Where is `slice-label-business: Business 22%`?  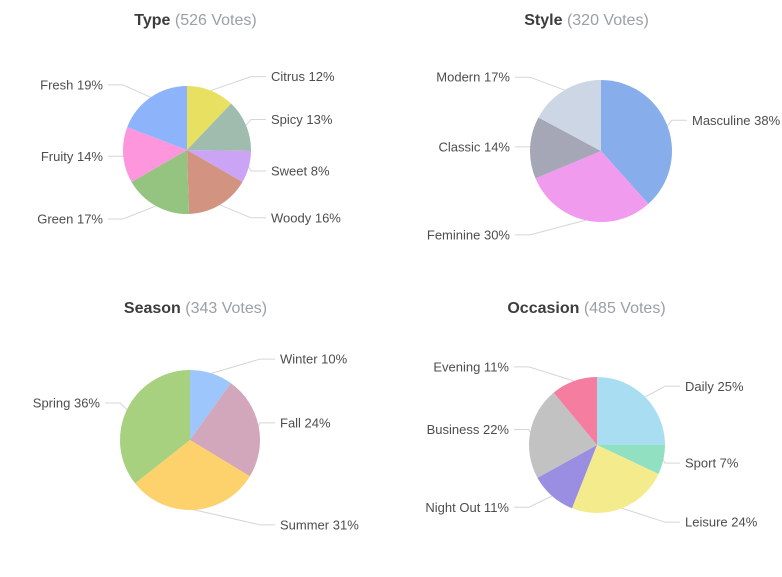
slice-label-business: Business 22% is located at coordinates (468, 429).